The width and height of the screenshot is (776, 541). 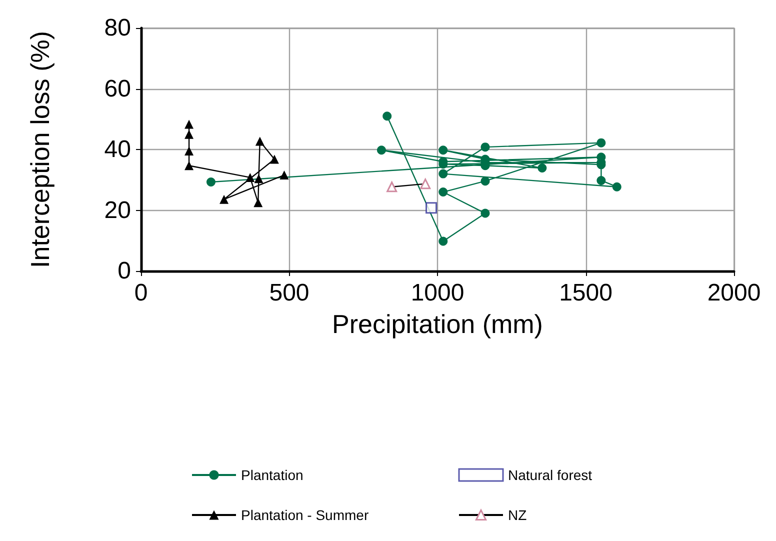 What do you see at coordinates (40, 149) in the screenshot?
I see `y-axis-title: Interception loss (%)` at bounding box center [40, 149].